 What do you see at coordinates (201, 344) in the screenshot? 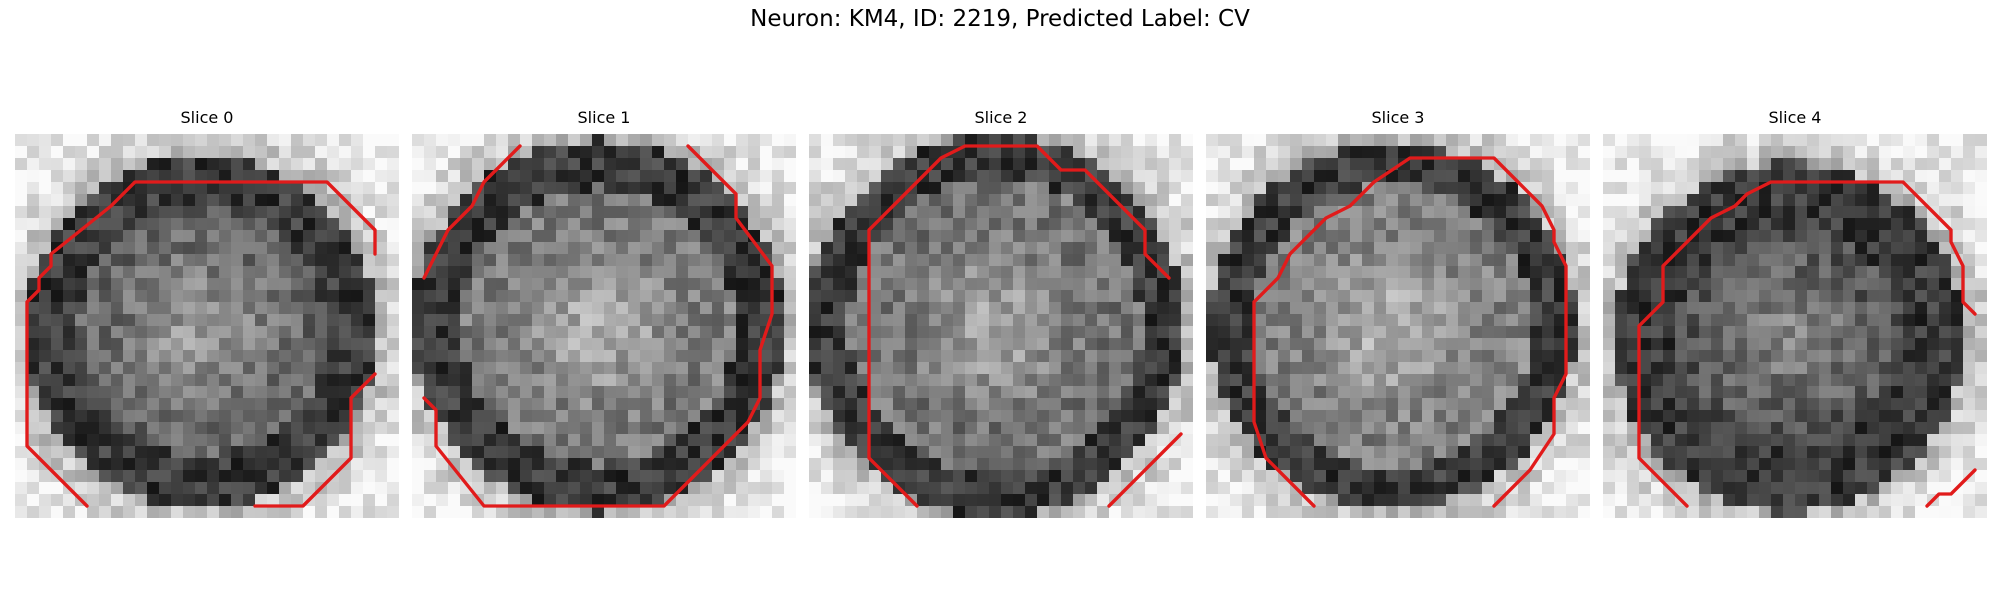
I see `segmentation-contour` at bounding box center [201, 344].